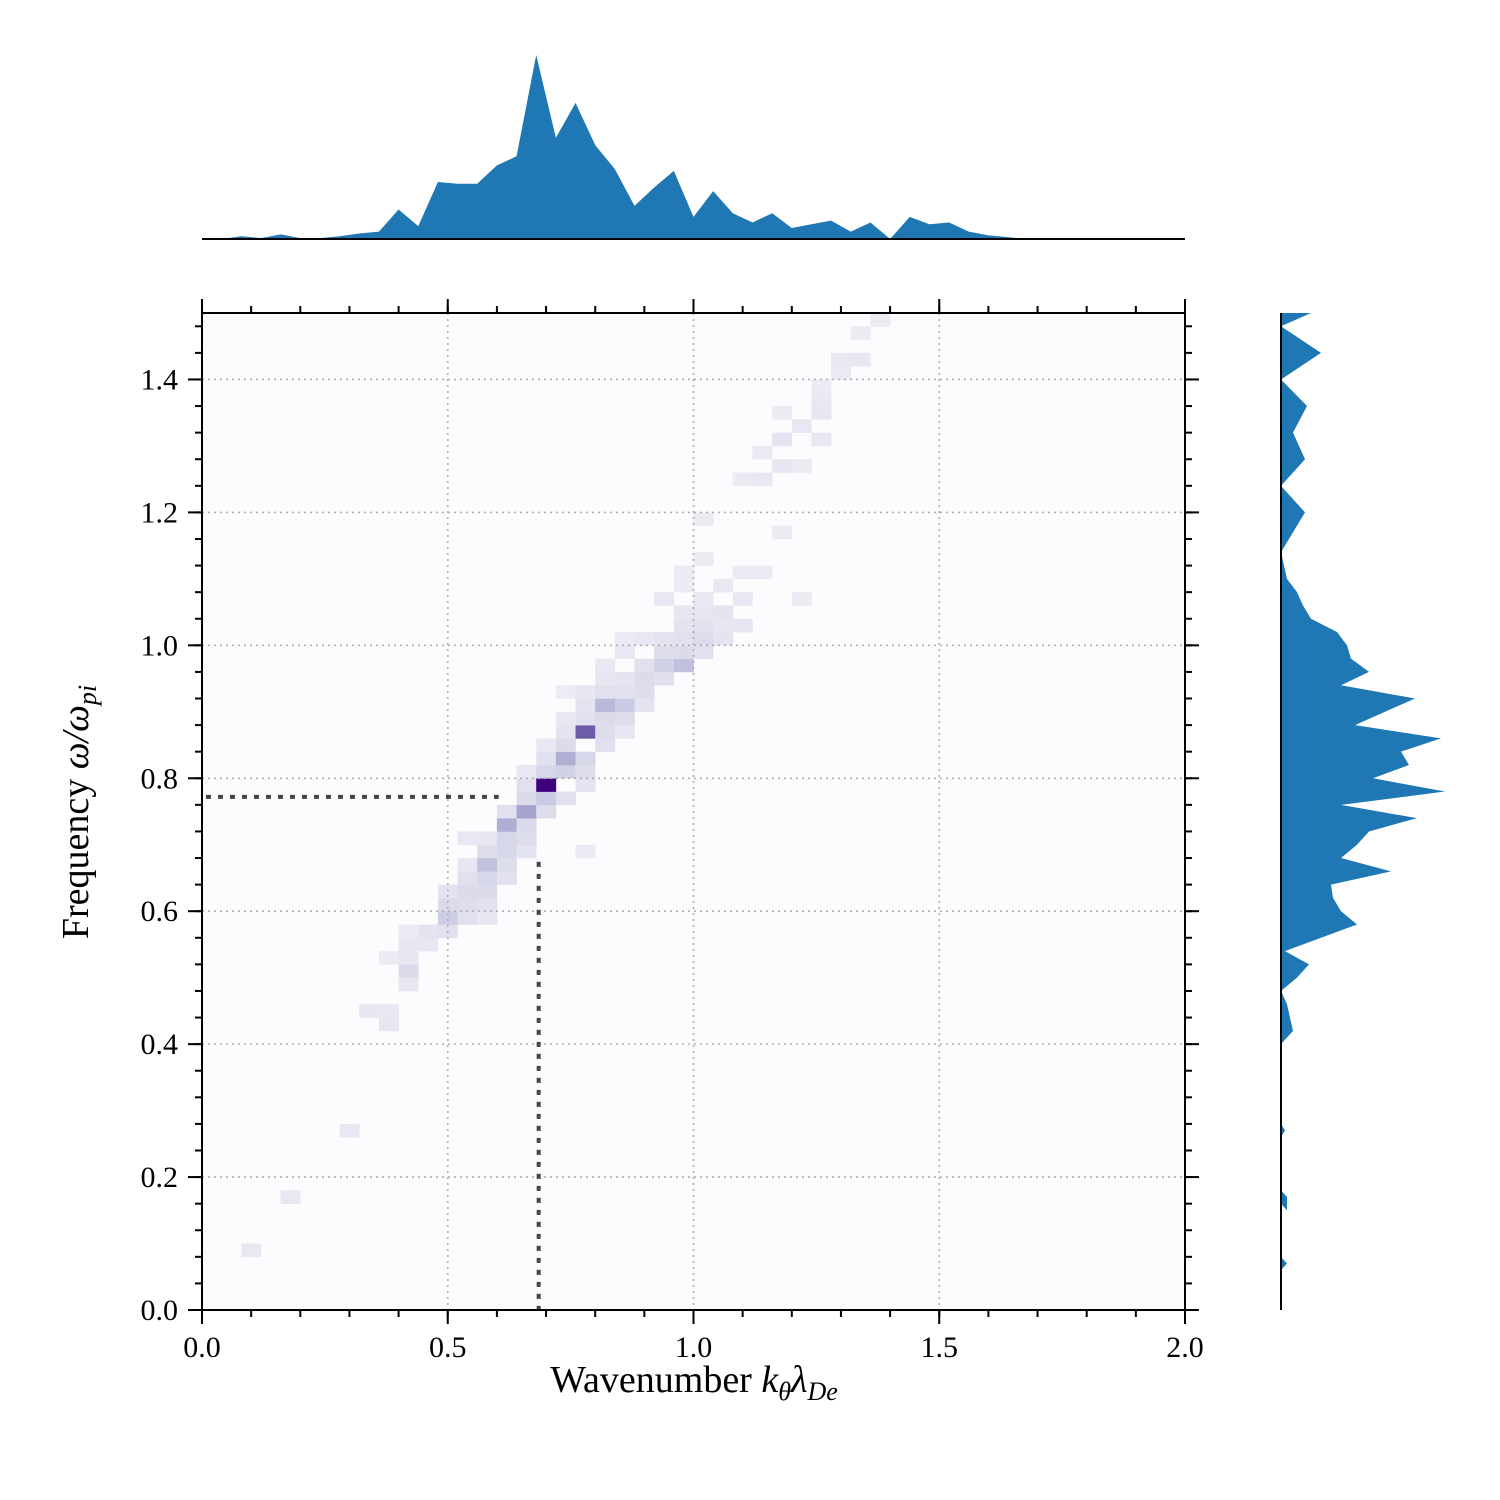 This screenshot has height=1500, width=1500. What do you see at coordinates (160, 911) in the screenshot?
I see `y-tick-label: 0.6` at bounding box center [160, 911].